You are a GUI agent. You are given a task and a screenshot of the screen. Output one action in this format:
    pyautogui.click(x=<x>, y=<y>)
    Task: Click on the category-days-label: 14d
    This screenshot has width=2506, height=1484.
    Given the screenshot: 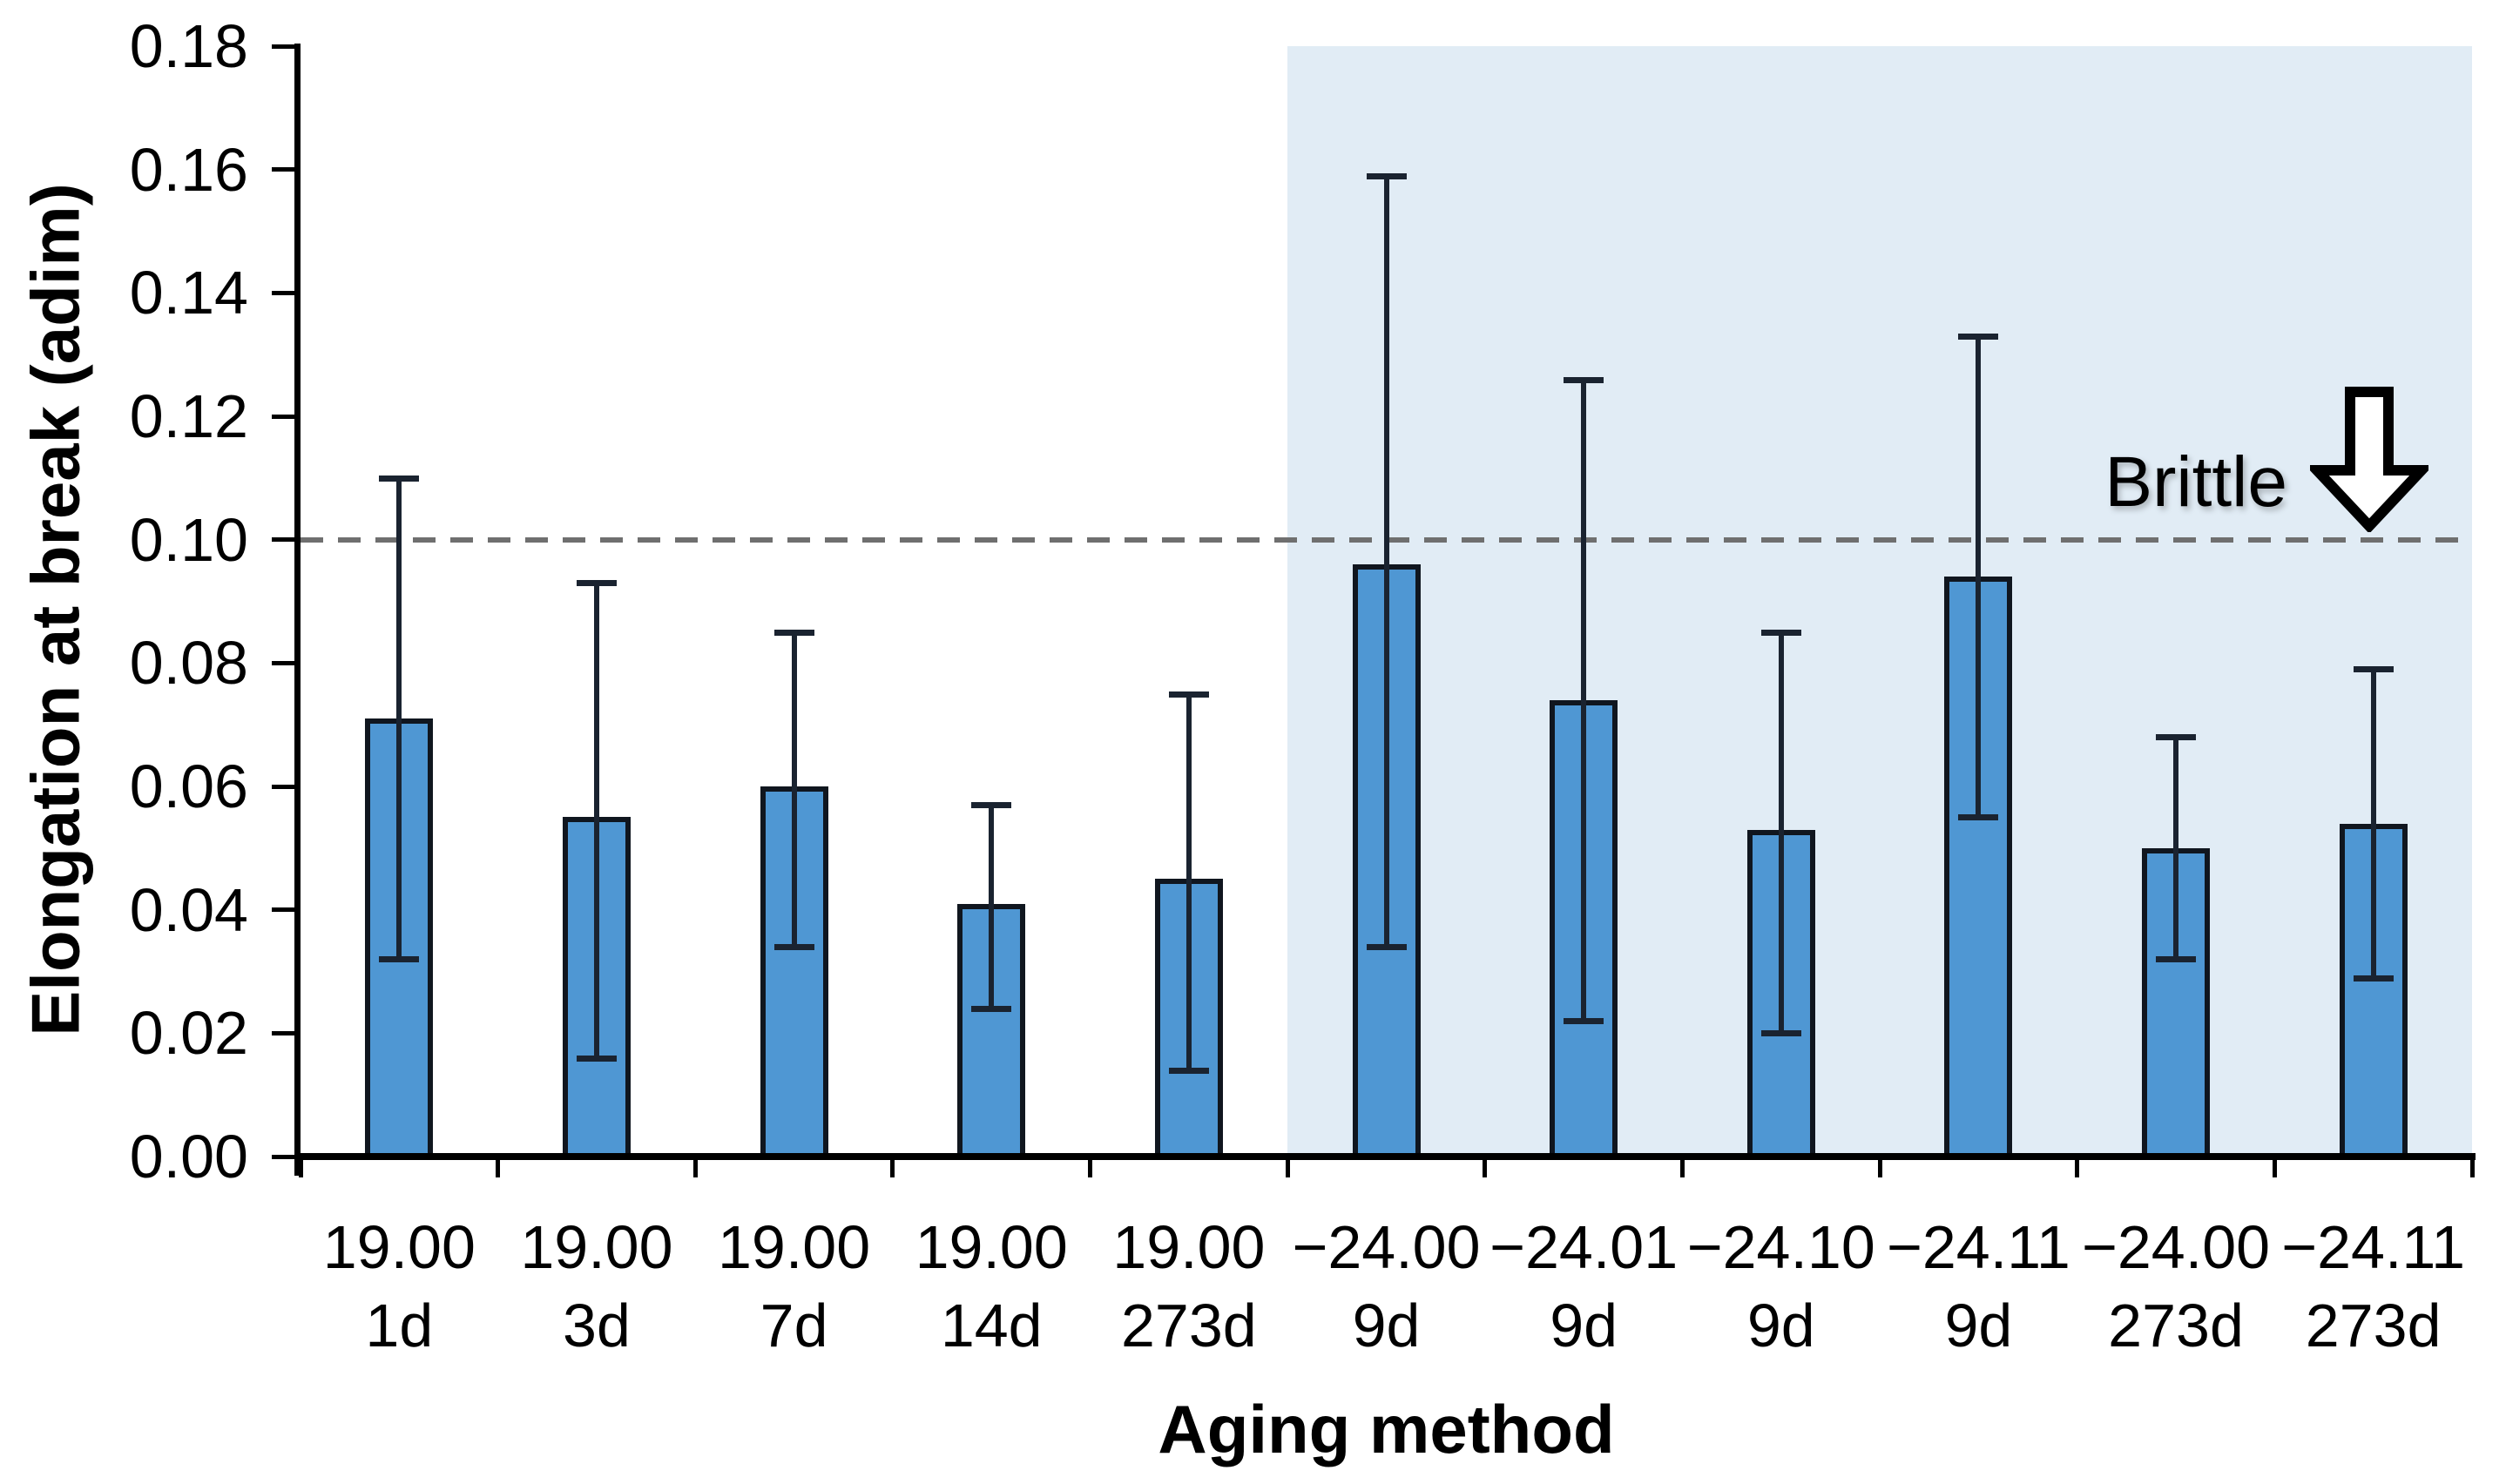 What is the action you would take?
    pyautogui.click(x=991, y=1325)
    